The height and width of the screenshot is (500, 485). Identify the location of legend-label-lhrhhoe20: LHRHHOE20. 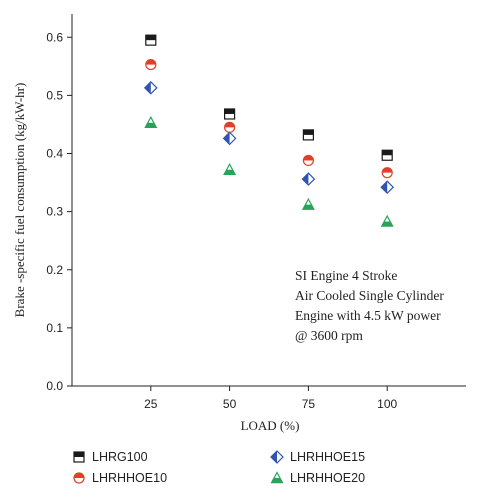
(327, 478).